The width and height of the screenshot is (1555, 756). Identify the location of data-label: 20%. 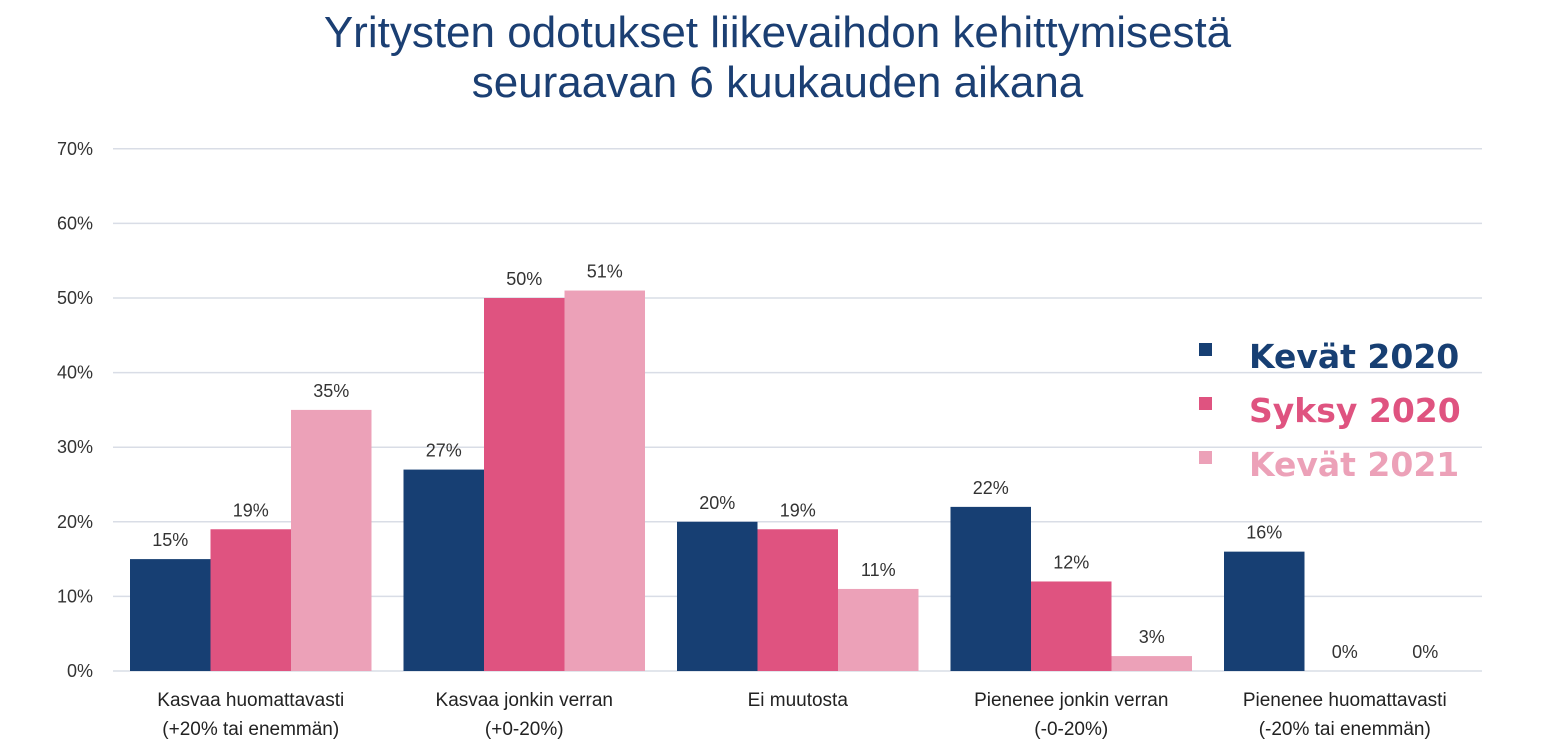
(717, 503).